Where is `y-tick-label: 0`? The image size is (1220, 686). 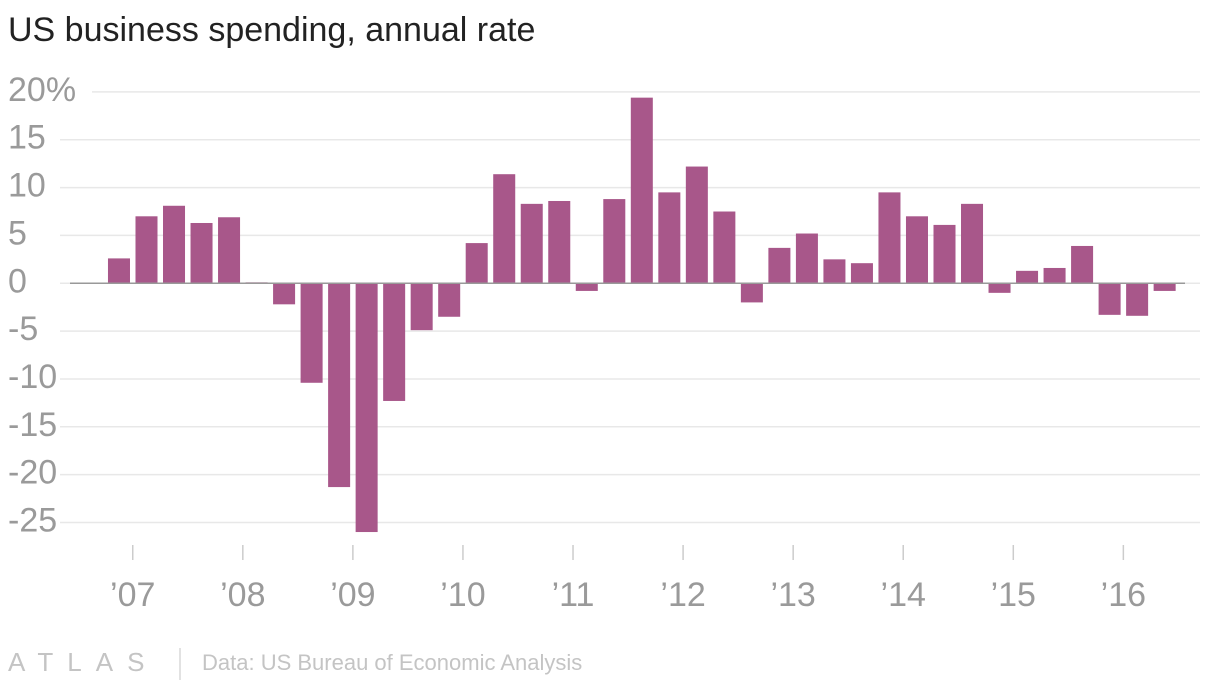
y-tick-label: 0 is located at coordinates (17, 281).